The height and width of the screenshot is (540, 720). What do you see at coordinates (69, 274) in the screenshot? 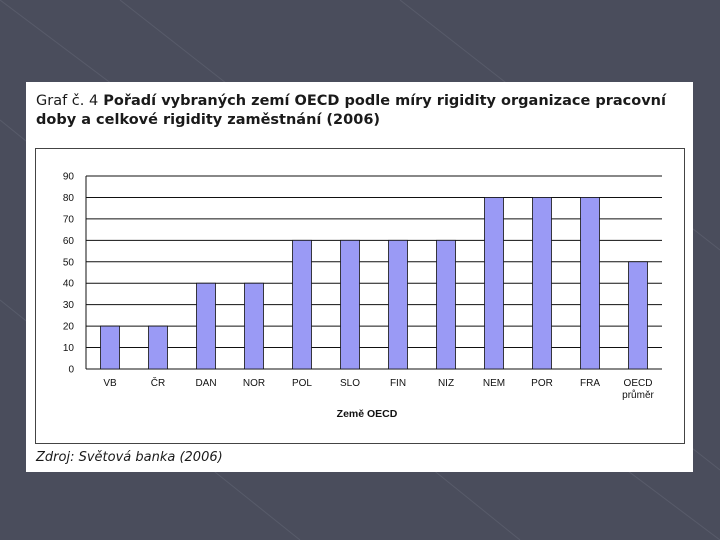
I see `y-tick-labels: 0 10 20 30 40 50 60 70 80 90` at bounding box center [69, 274].